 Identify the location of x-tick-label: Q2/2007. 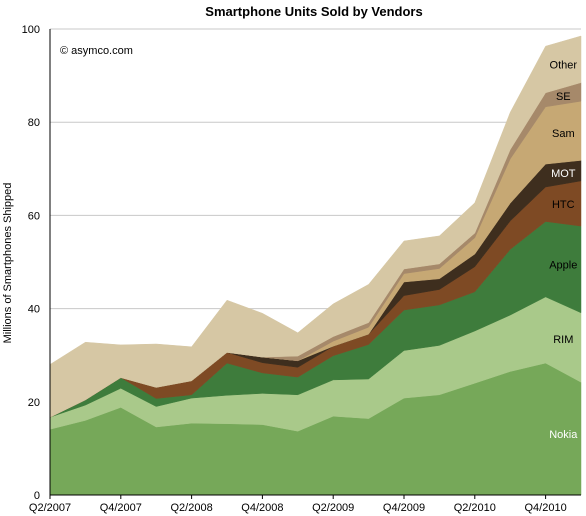
(50, 508).